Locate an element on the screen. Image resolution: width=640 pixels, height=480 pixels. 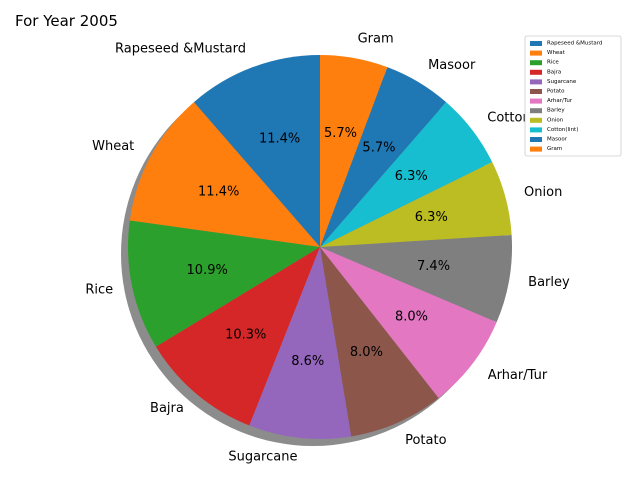
legend-label-onion: Onion is located at coordinates (555, 120).